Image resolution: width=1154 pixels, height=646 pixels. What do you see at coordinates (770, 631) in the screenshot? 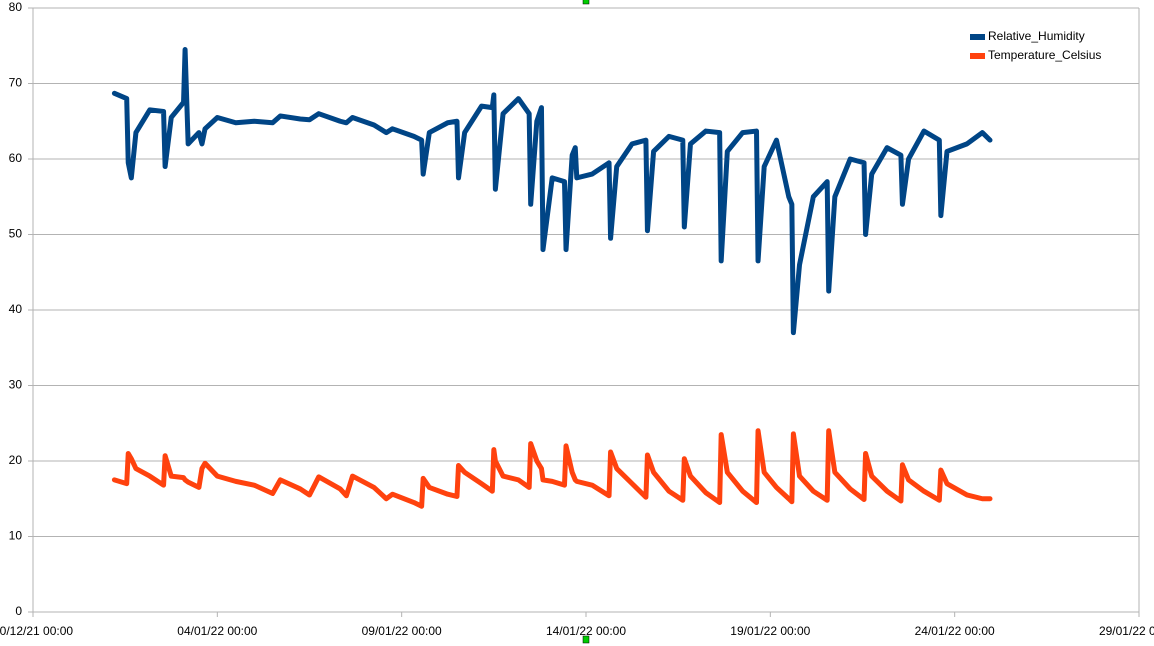
I see `x-tick-label: 19/01/22 00:00` at bounding box center [770, 631].